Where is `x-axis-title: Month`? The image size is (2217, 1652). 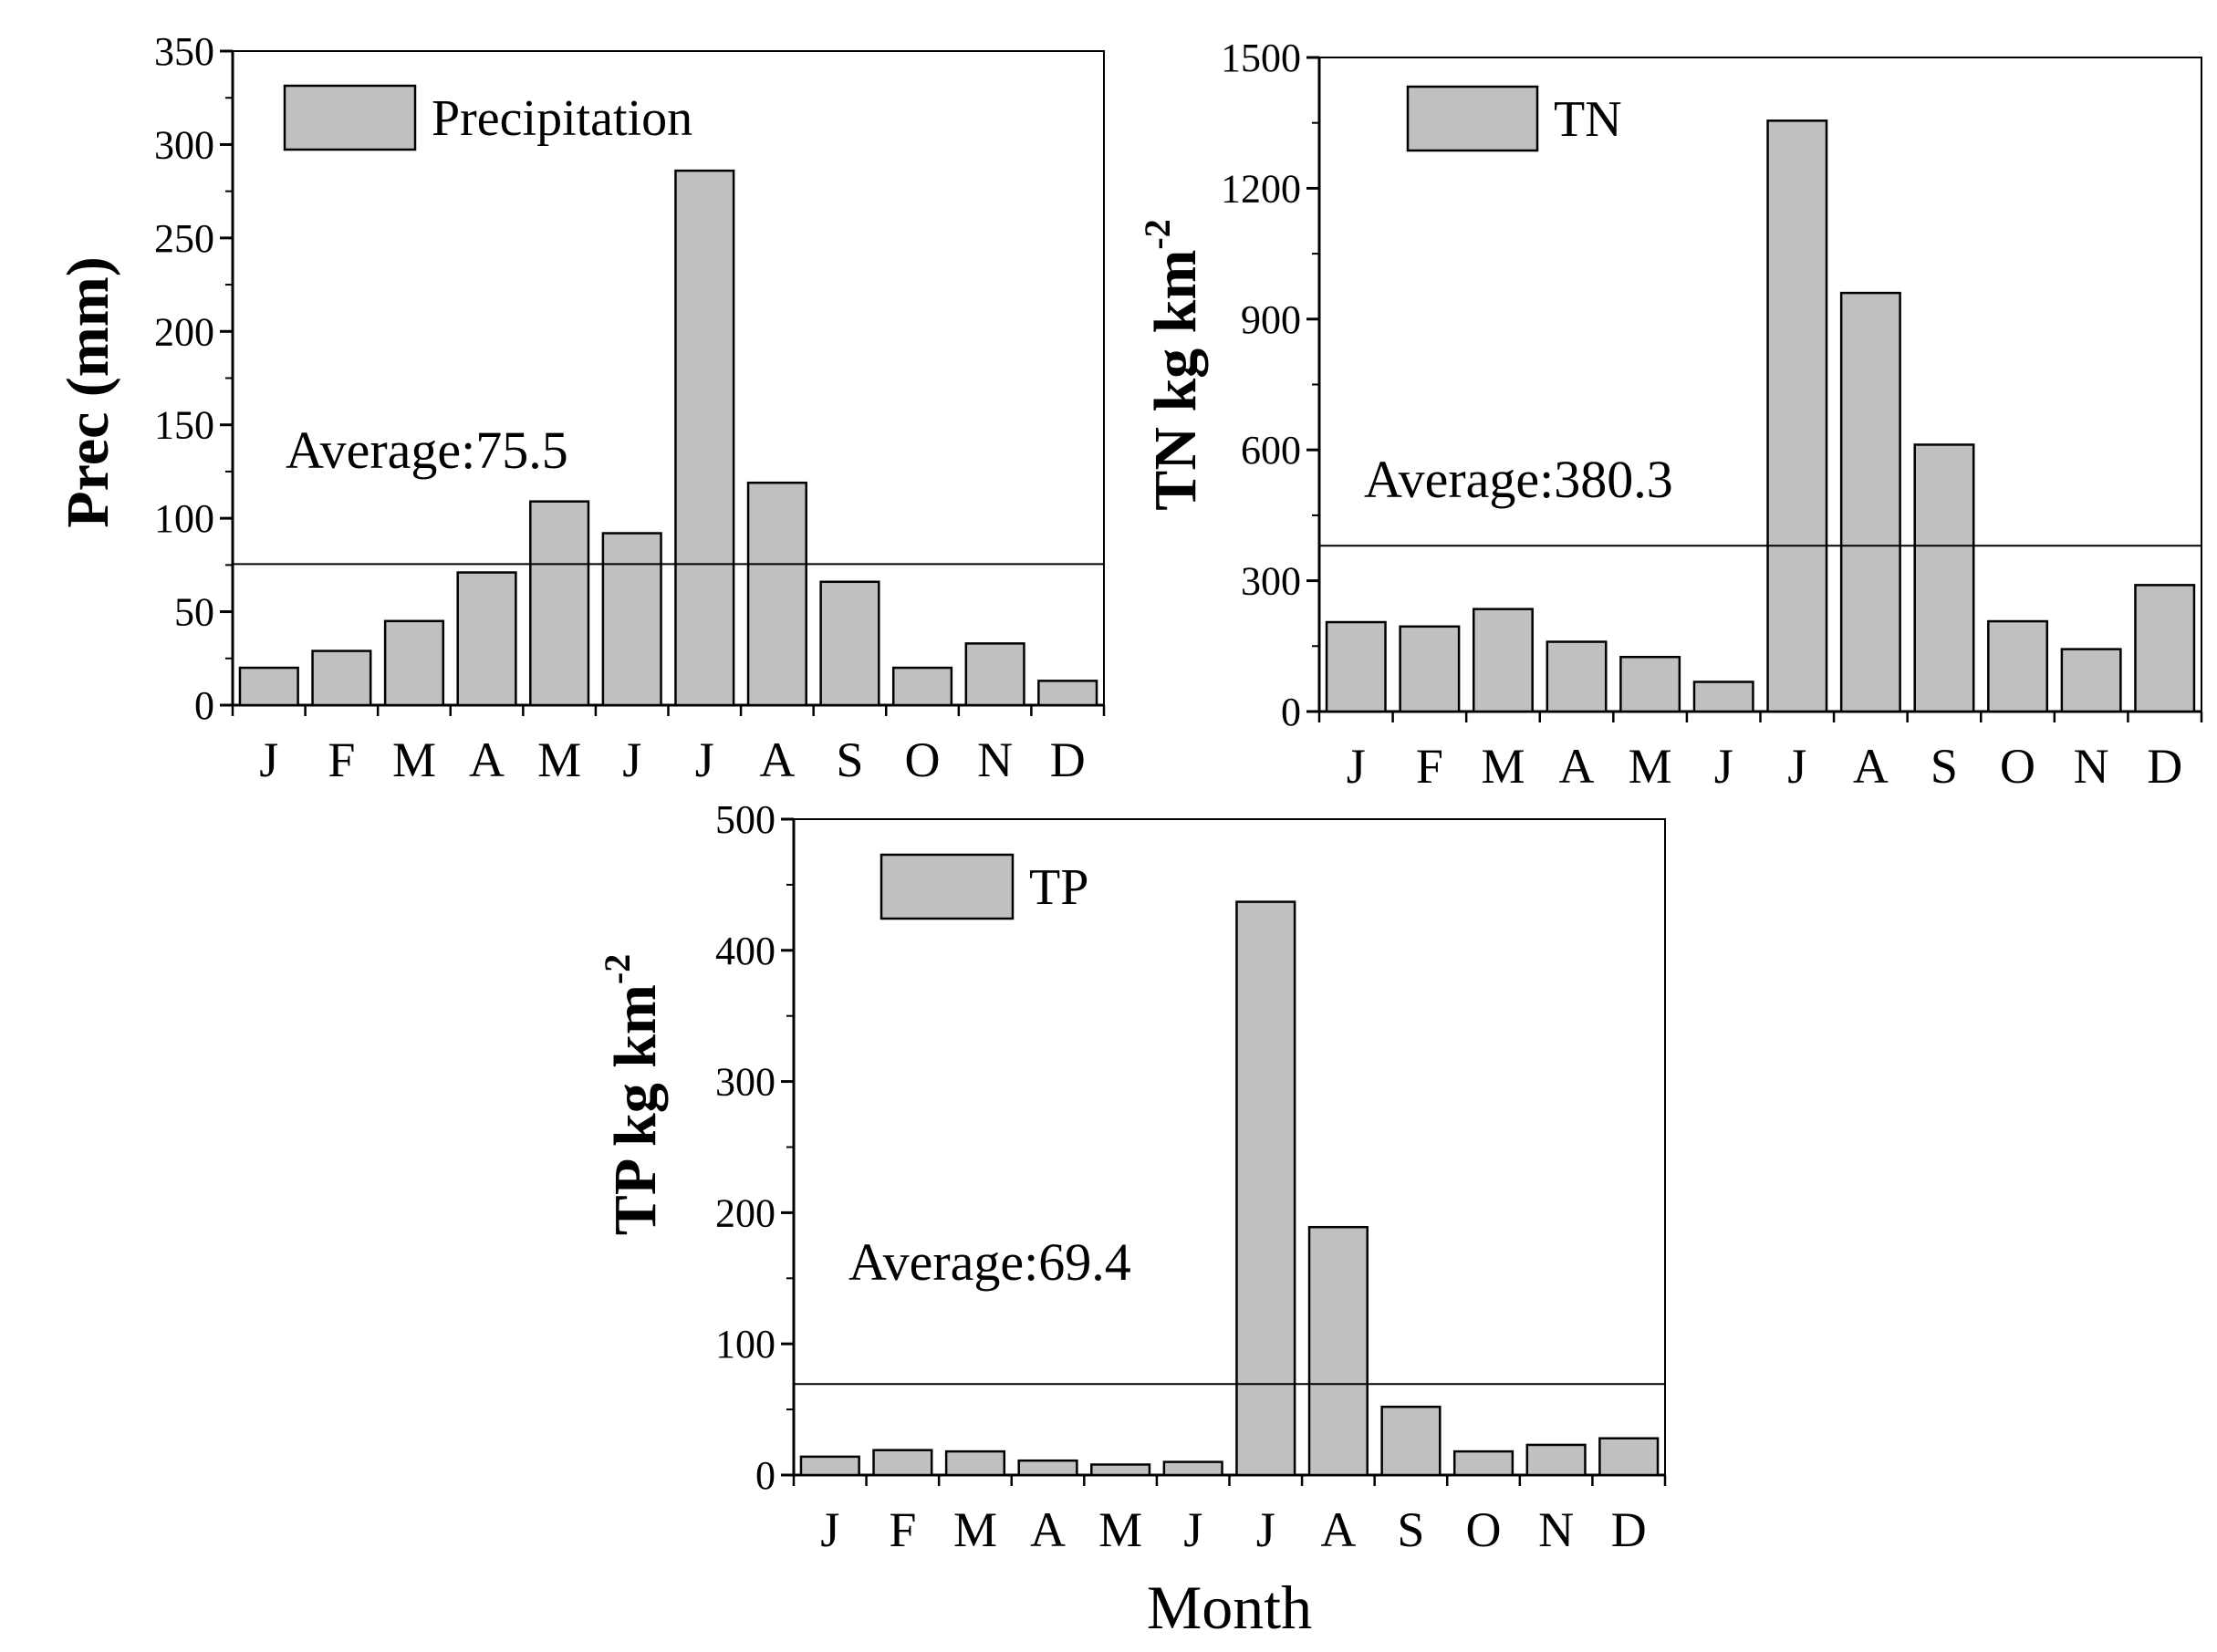
x-axis-title: Month is located at coordinates (1229, 1608).